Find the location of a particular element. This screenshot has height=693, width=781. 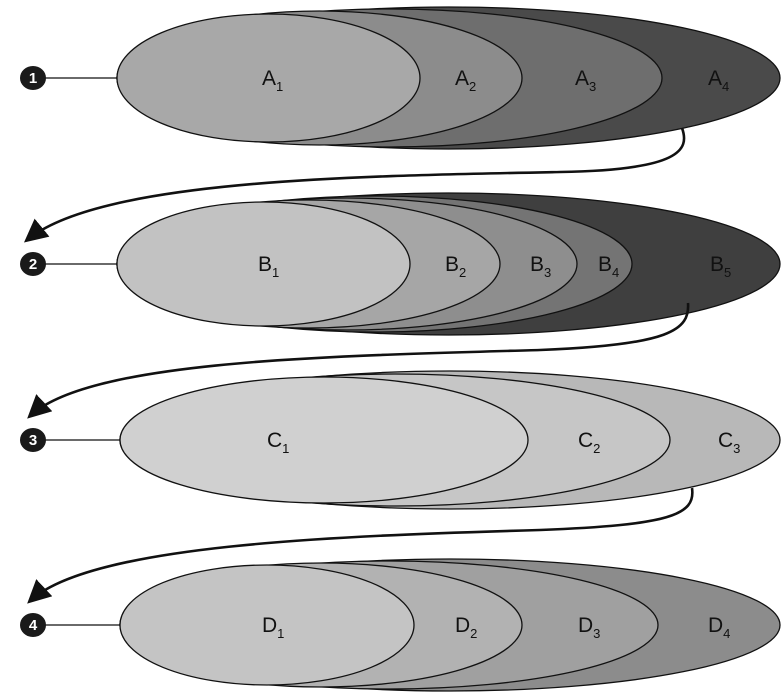

ellipse-a1 is located at coordinates (268, 78).